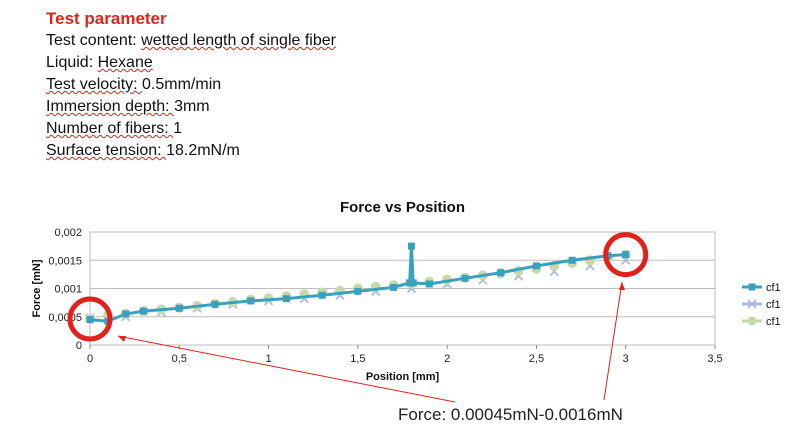  What do you see at coordinates (402, 207) in the screenshot?
I see `chart-title: Force vs Position` at bounding box center [402, 207].